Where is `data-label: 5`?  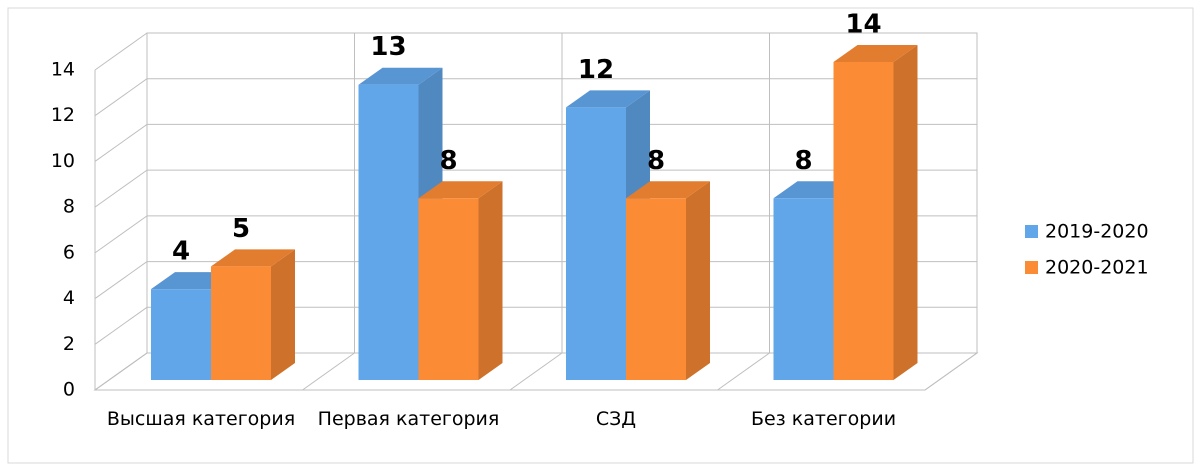 data-label: 5 is located at coordinates (241, 229).